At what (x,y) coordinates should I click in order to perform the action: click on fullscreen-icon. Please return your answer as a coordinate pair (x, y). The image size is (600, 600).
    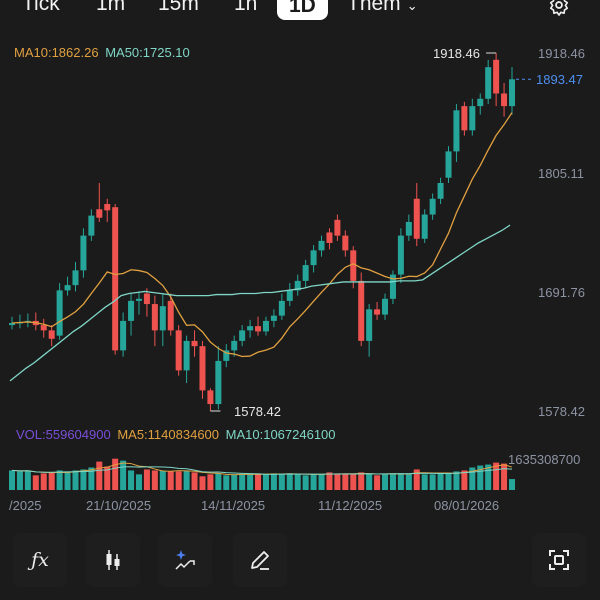
    Looking at the image, I should click on (559, 560).